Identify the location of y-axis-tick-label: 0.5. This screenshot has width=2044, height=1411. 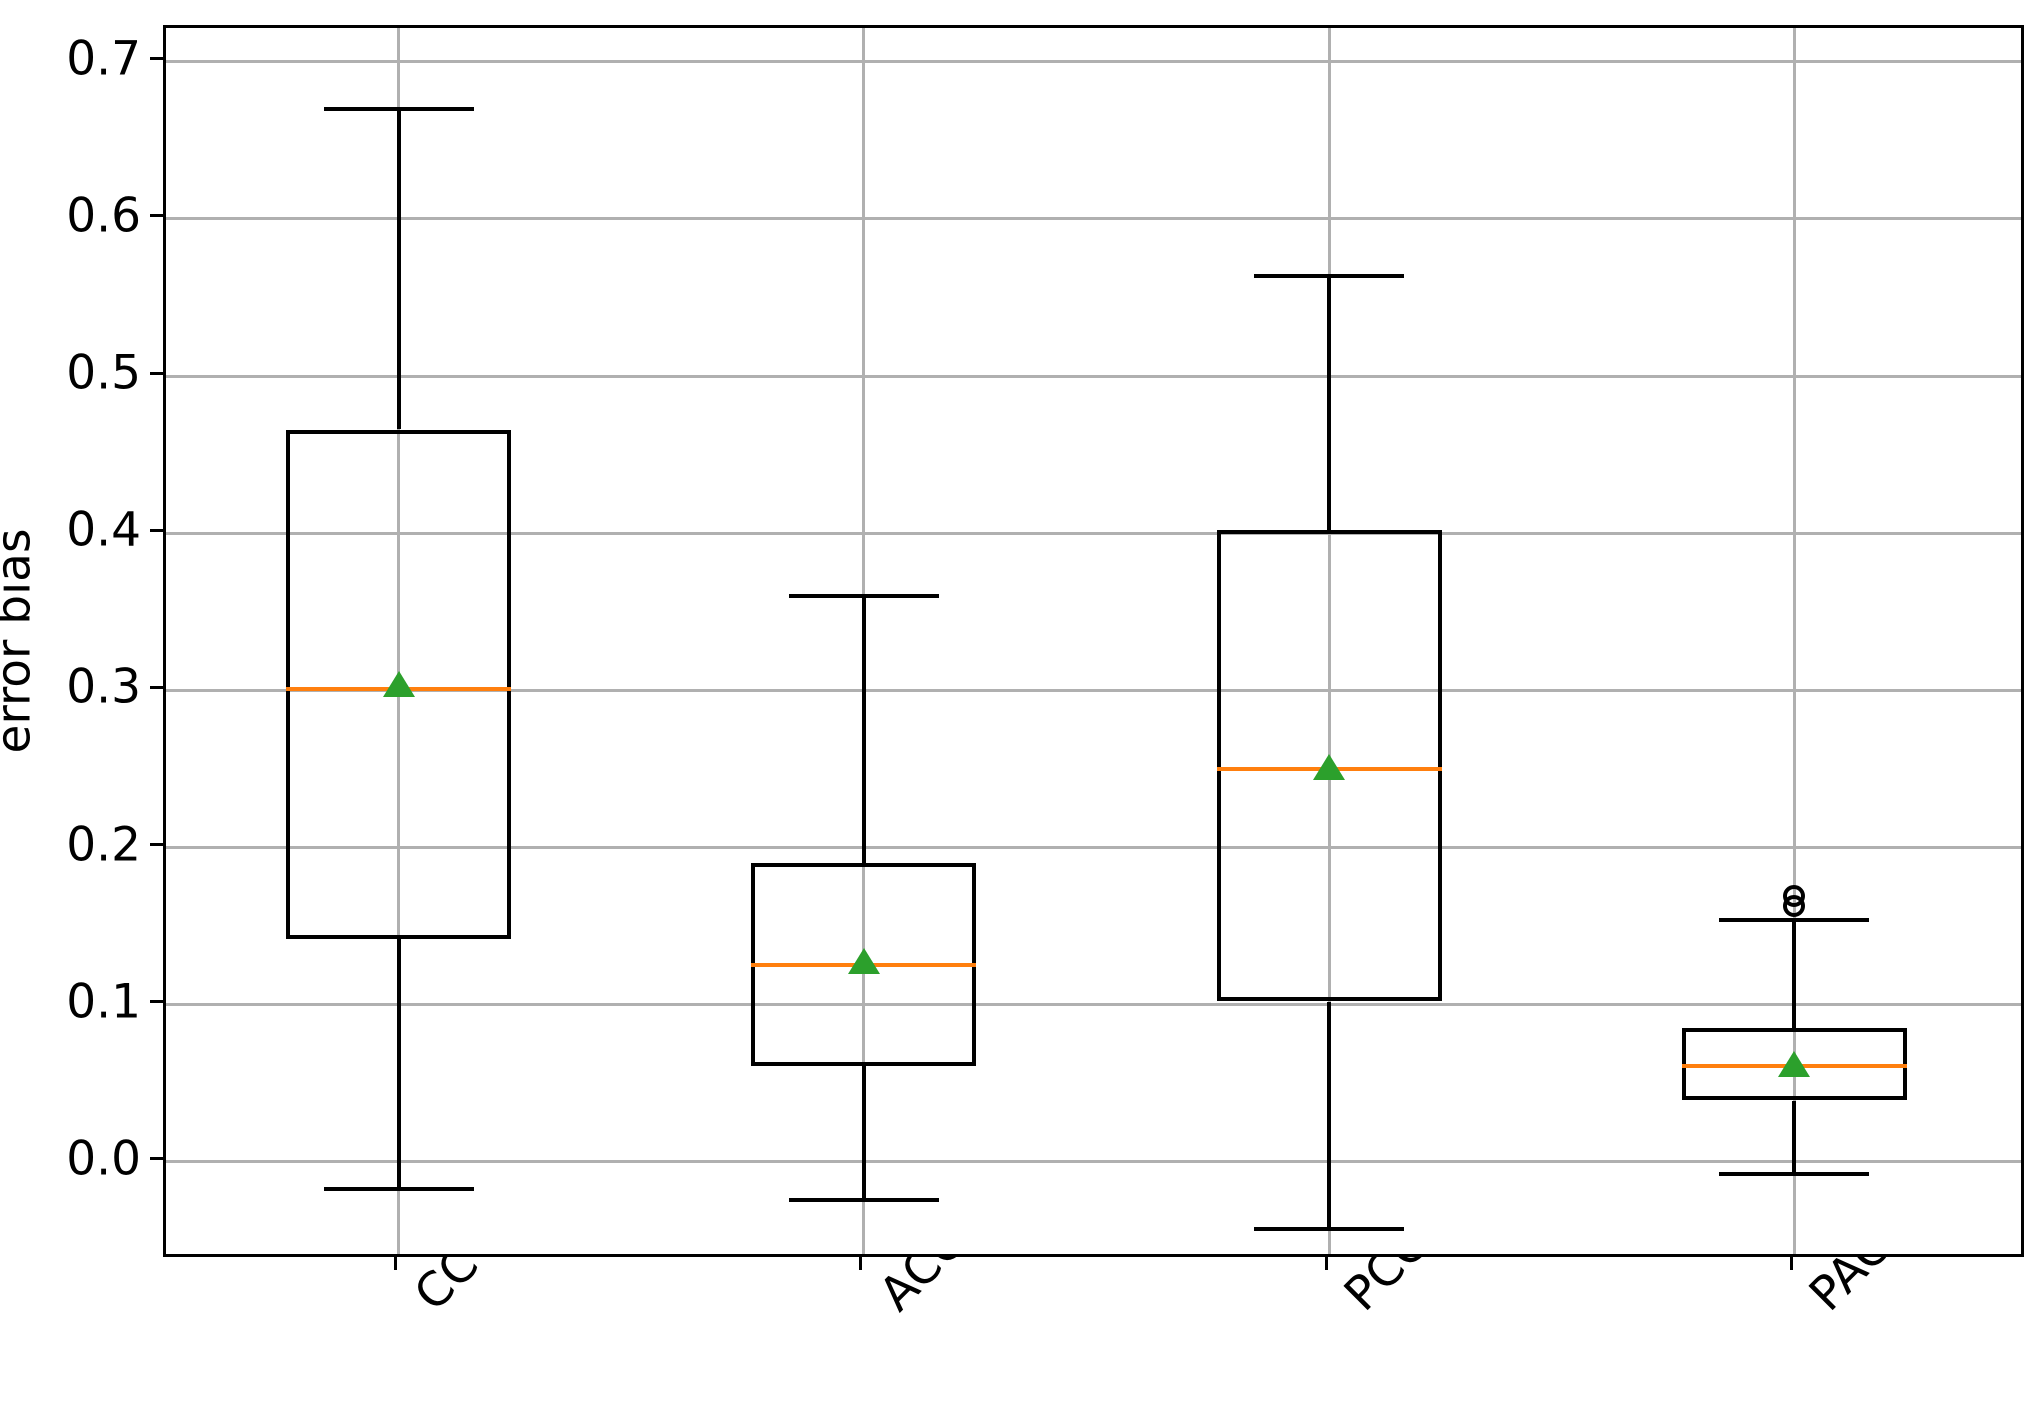
(103, 373).